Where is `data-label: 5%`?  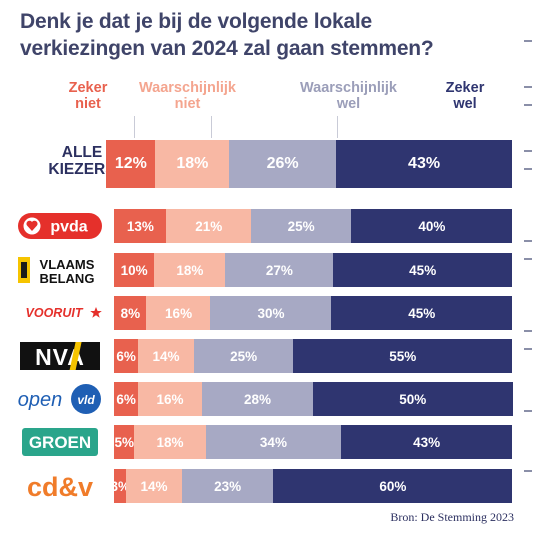
data-label: 5% is located at coordinates (124, 442).